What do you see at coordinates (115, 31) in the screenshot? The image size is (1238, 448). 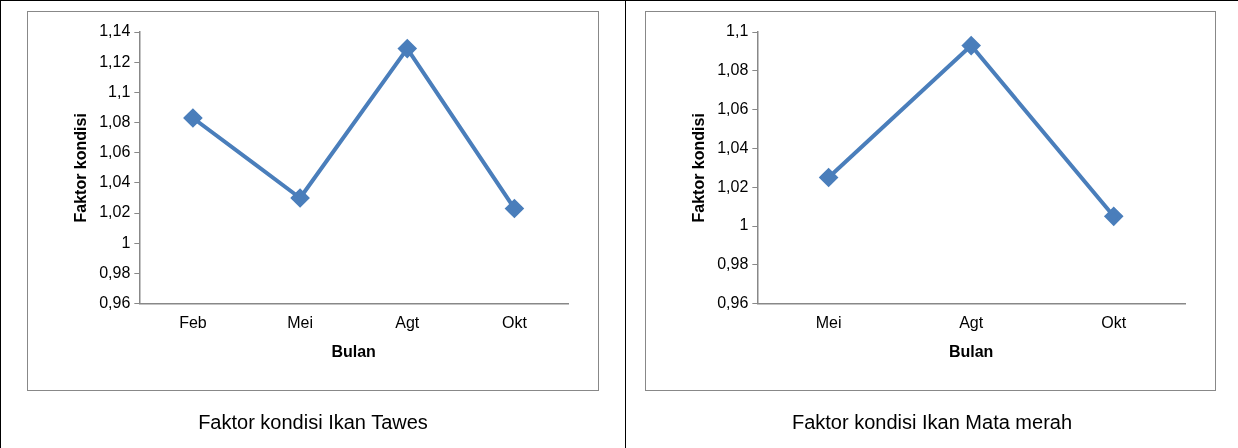 I see `y-tick-label: 1,14` at bounding box center [115, 31].